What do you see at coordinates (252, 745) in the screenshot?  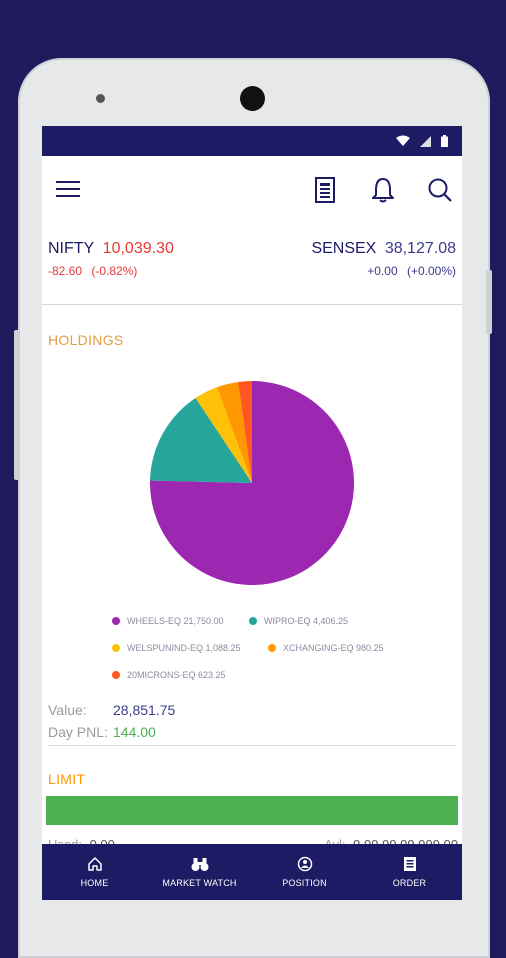 I see `holdings-divider` at bounding box center [252, 745].